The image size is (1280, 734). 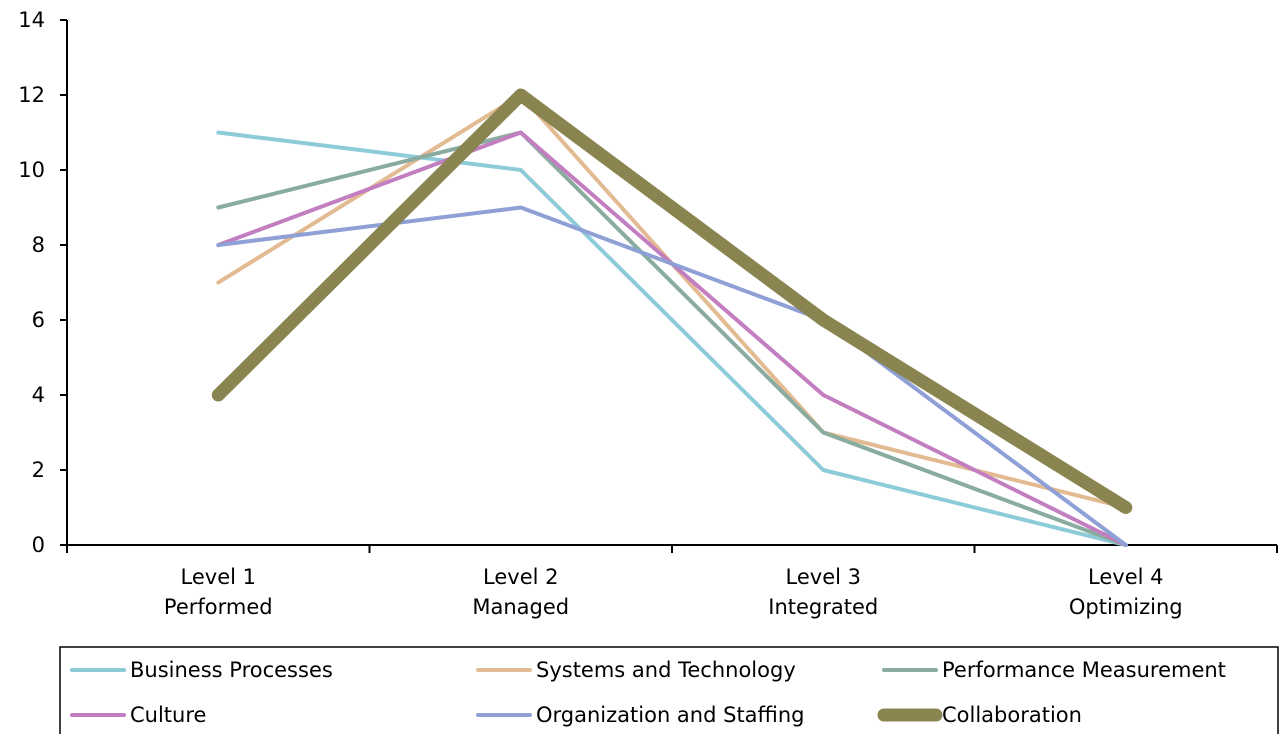 I want to click on y-tick-label: 0, so click(x=38, y=545).